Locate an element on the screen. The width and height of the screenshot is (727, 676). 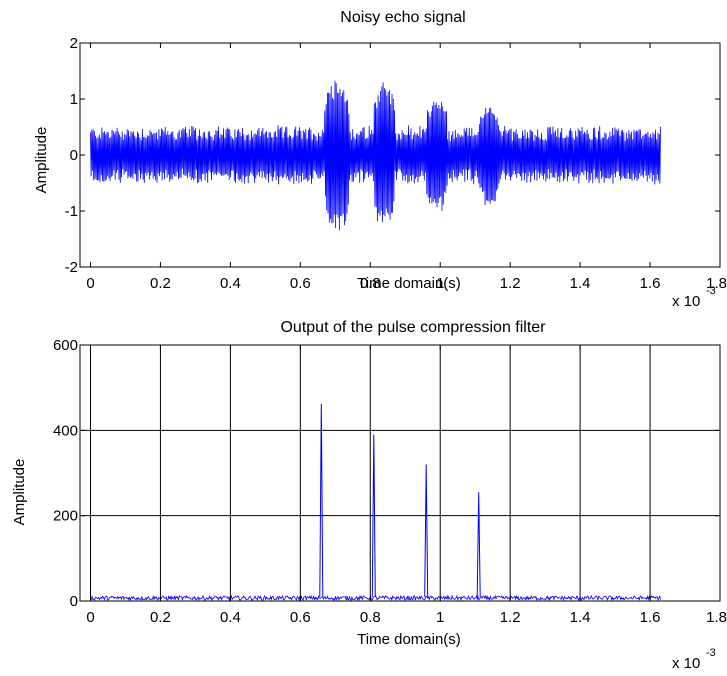
y-tick-label: 200 is located at coordinates (65, 516).